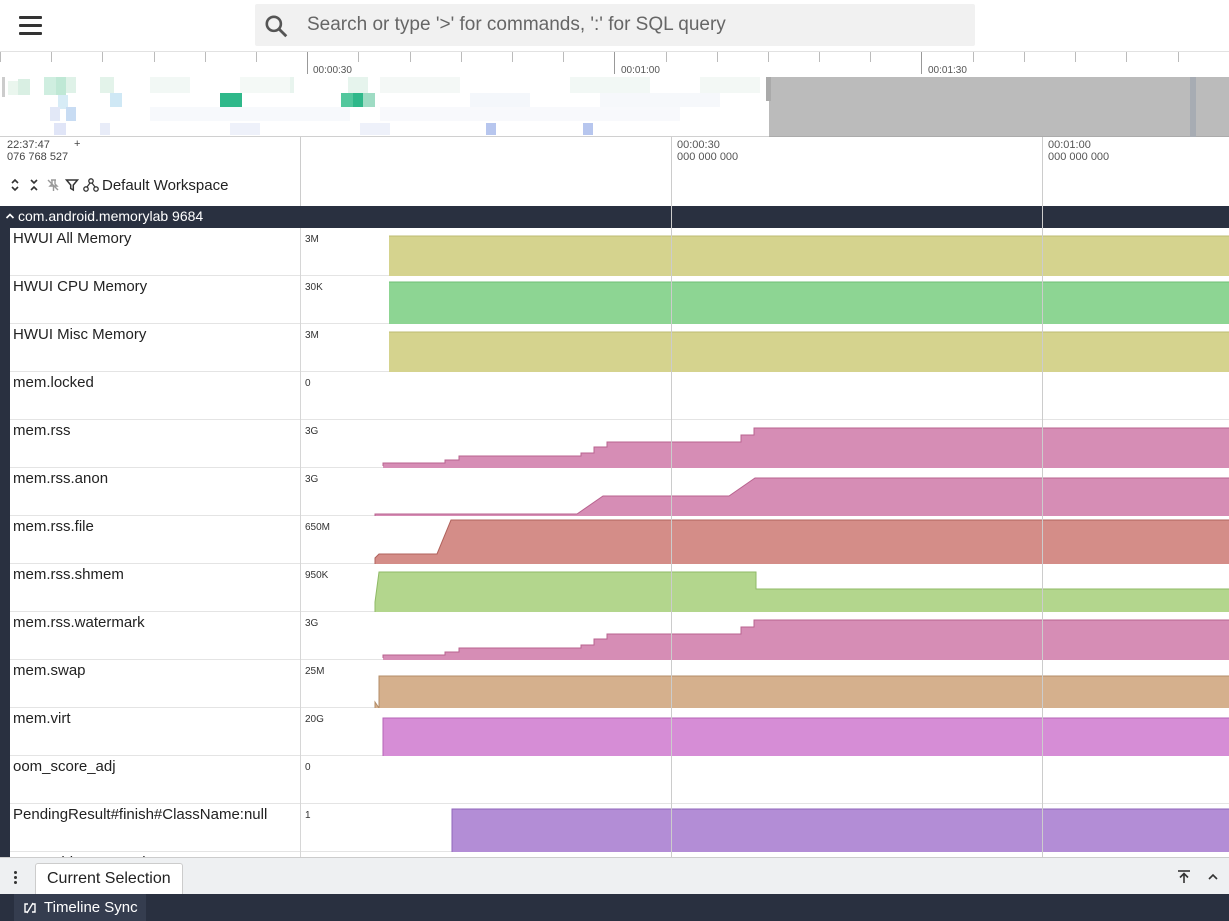  What do you see at coordinates (1069, 145) in the screenshot?
I see `time-axis-mark-time: 00:01:00` at bounding box center [1069, 145].